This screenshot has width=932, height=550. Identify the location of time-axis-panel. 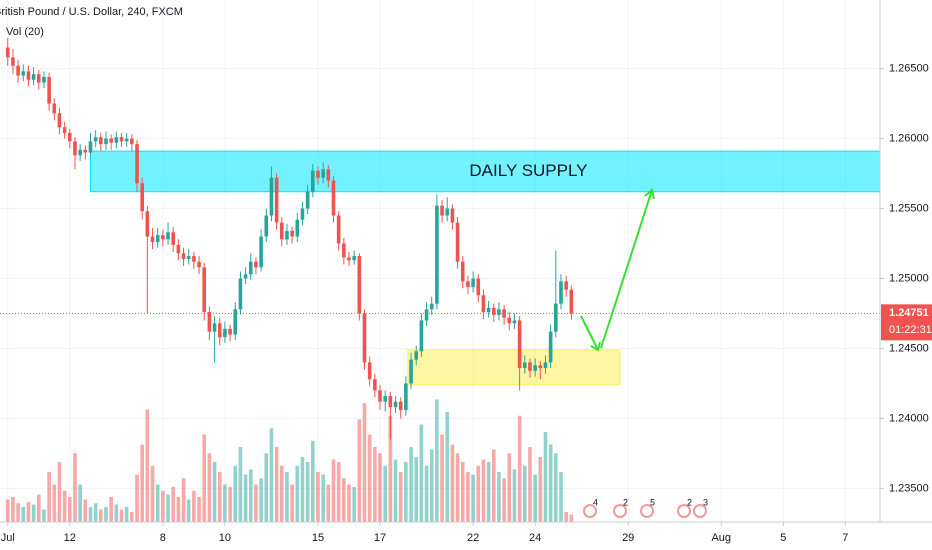
(440, 536).